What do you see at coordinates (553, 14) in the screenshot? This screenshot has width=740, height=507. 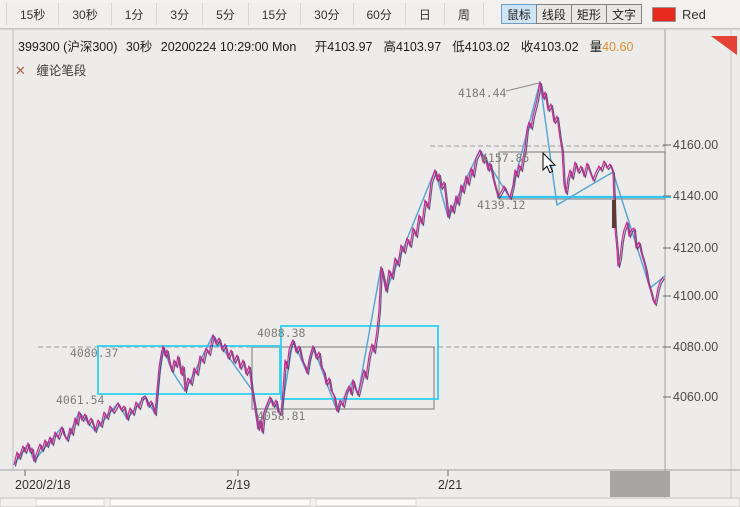 I see `tool-button-线段: 线段` at bounding box center [553, 14].